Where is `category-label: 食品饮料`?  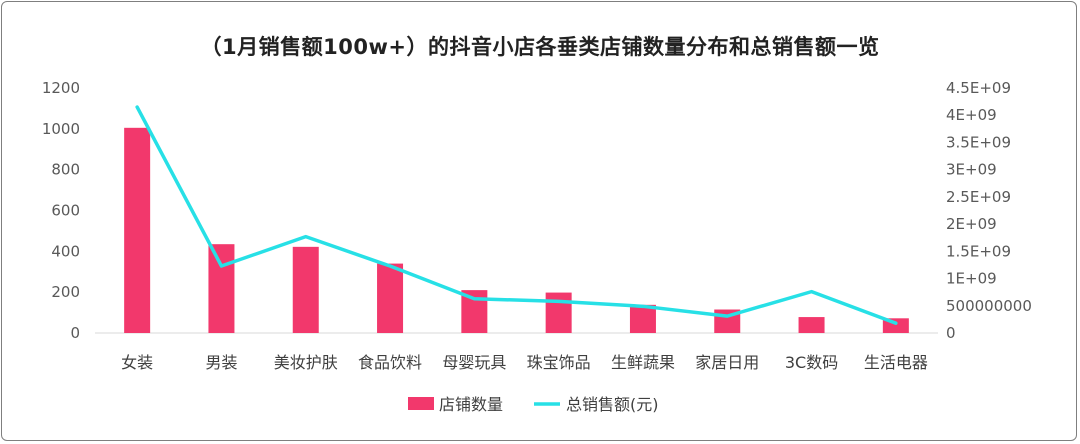
category-label: 食品饮料 is located at coordinates (390, 362).